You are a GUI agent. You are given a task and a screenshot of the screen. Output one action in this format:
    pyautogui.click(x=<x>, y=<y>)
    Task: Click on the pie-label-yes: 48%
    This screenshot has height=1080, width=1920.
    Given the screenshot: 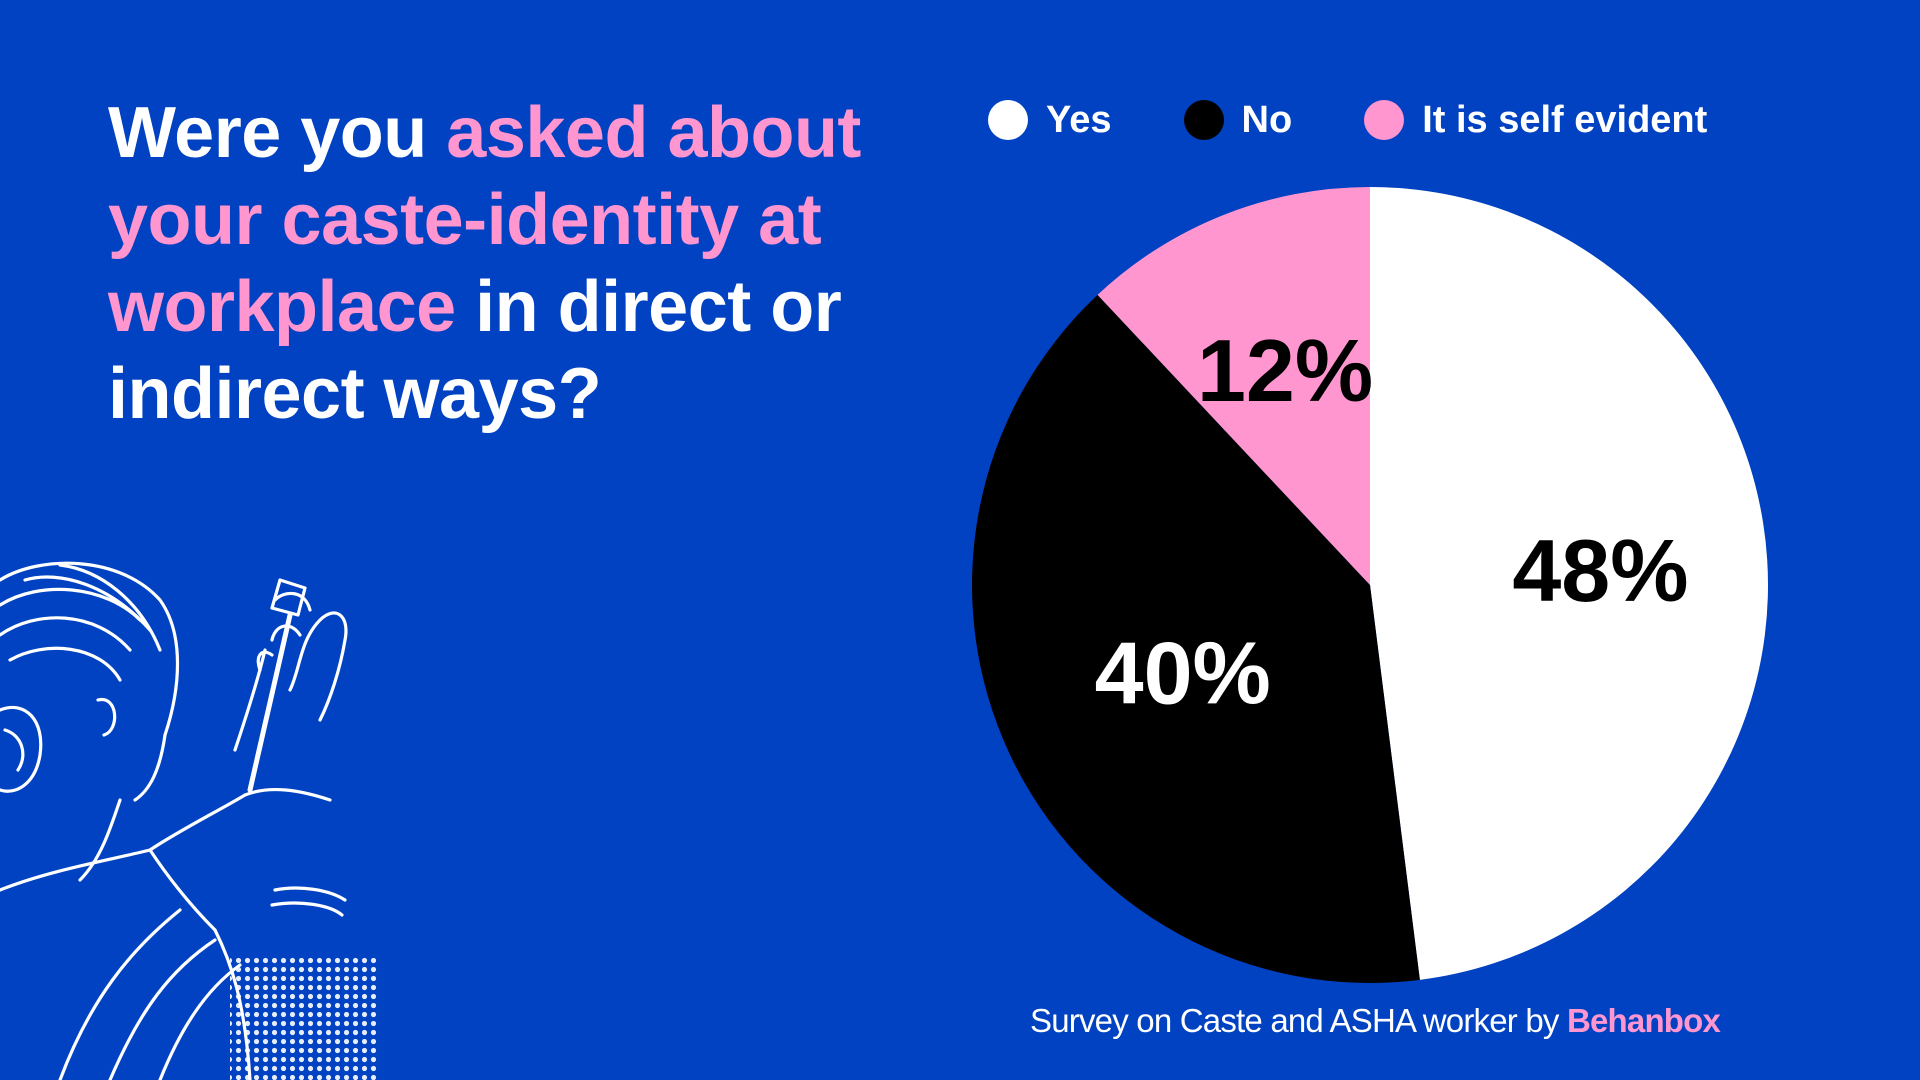 What is the action you would take?
    pyautogui.click(x=1600, y=570)
    